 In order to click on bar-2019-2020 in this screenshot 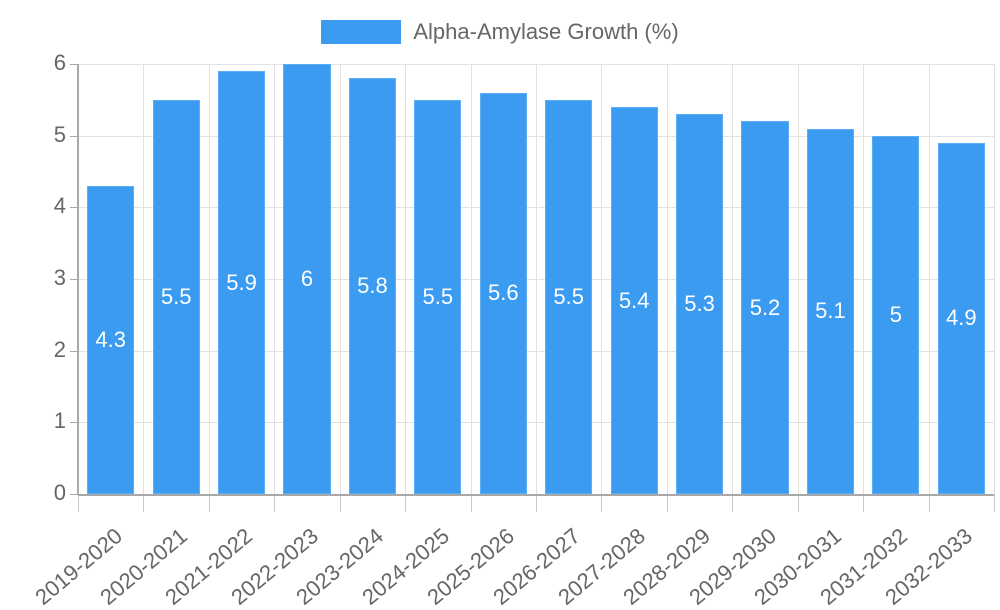, I will do `click(111, 339)`.